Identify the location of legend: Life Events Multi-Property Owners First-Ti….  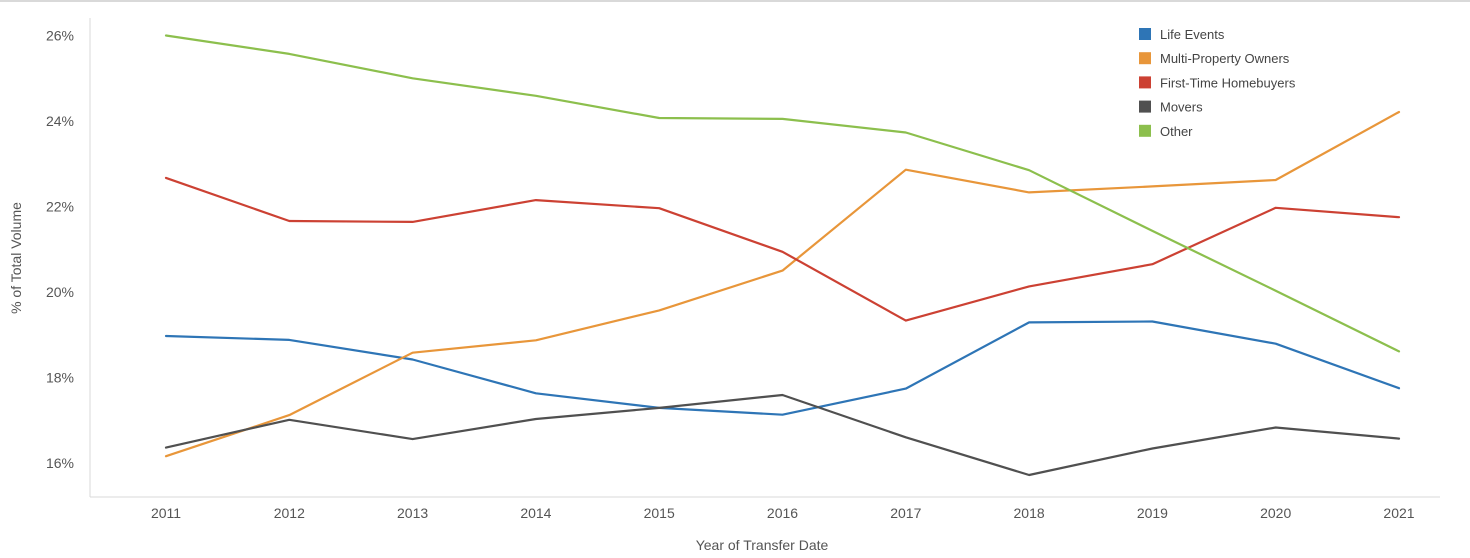
(1217, 83).